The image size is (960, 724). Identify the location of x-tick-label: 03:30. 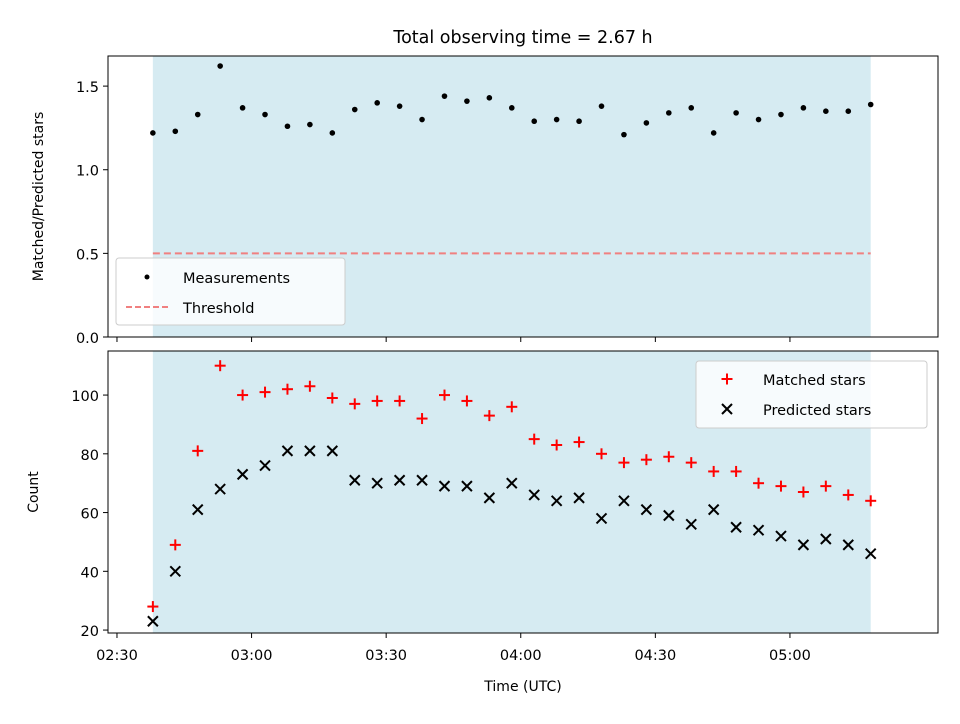
(386, 656).